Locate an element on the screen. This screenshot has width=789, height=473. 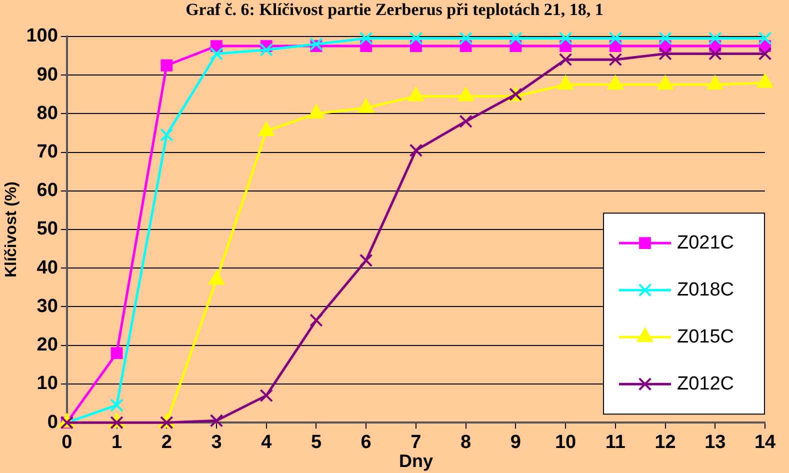
y-tick-label: 80 is located at coordinates (47, 113).